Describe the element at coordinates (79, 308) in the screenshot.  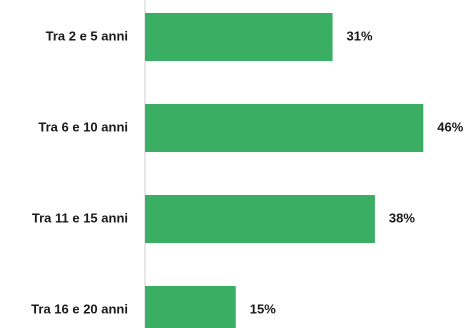
I see `category-label-4: Tra 16 e 20 anni` at that location.